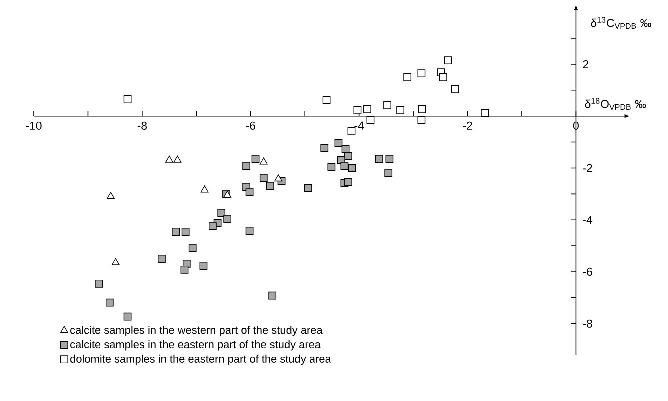  Describe the element at coordinates (201, 360) in the screenshot. I see `legend-label: dolomite samples in the eastern part of the study area` at that location.